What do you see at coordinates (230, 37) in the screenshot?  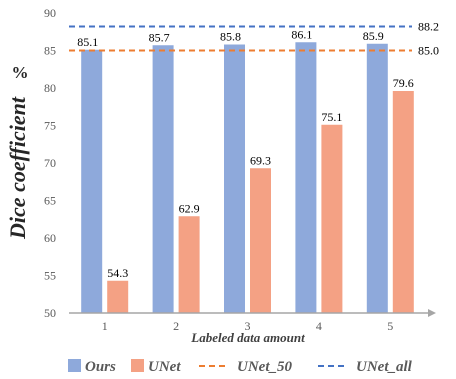 I see `data-label-ours-3: 85.8` at bounding box center [230, 37].